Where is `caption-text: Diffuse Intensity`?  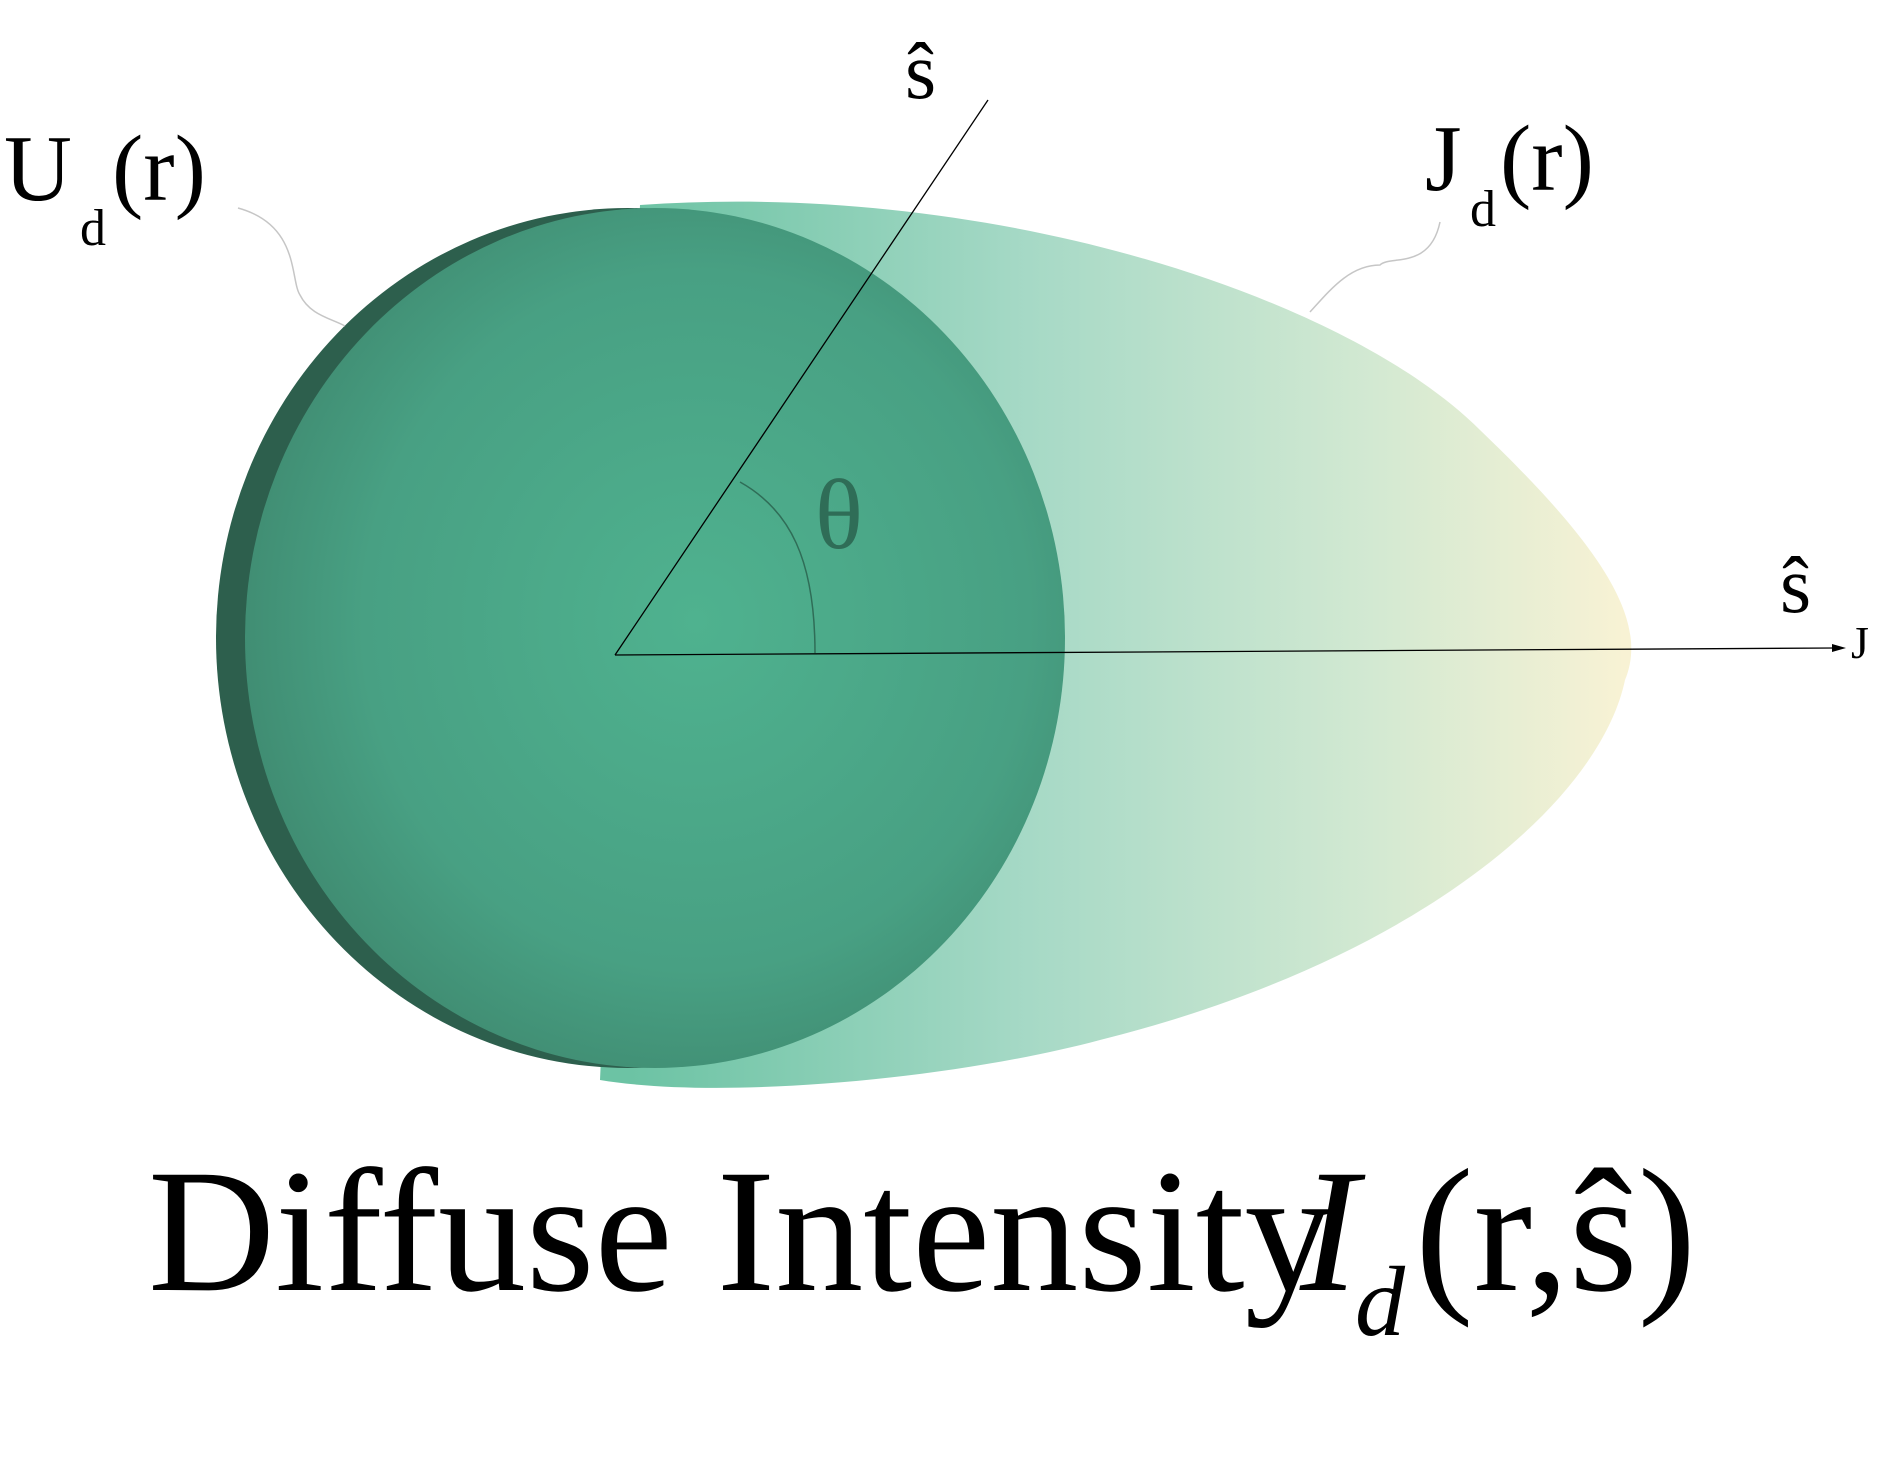 caption-text: Diffuse Intensity is located at coordinates (740, 1231).